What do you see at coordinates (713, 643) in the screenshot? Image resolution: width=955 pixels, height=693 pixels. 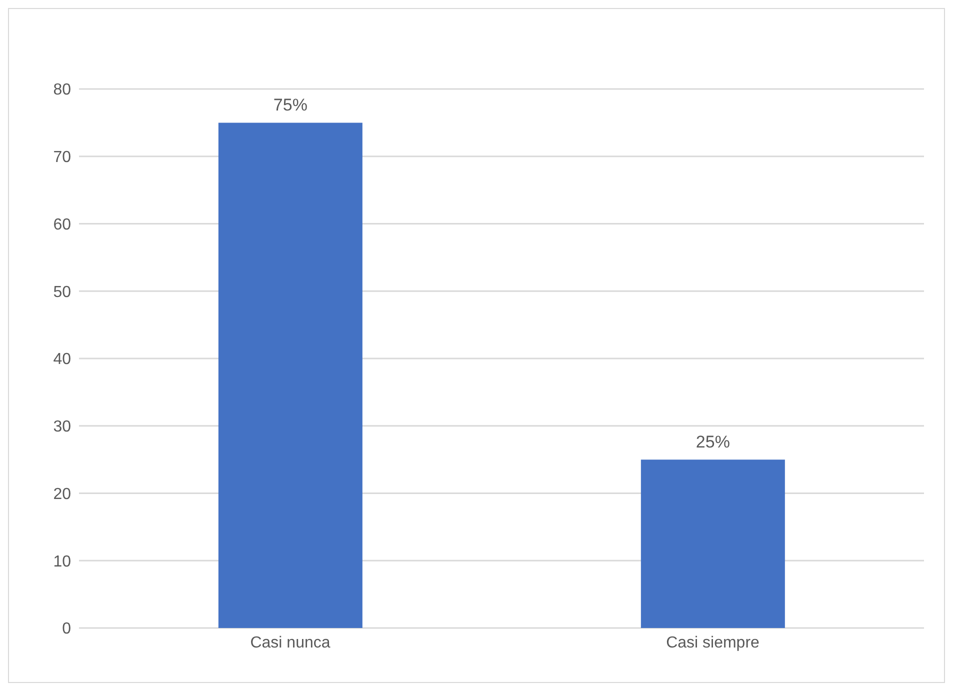 I see `x-tick-label: Casi siempre` at bounding box center [713, 643].